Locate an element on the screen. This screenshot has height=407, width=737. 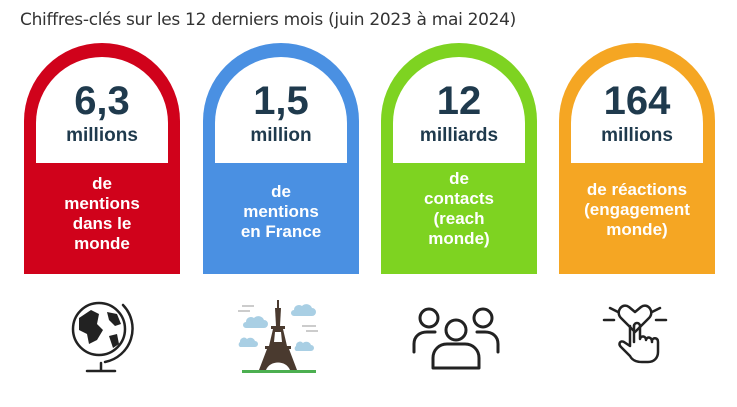
stat-card-contacts: 12 milliards de contacts (reach monde) is located at coordinates (459, 158).